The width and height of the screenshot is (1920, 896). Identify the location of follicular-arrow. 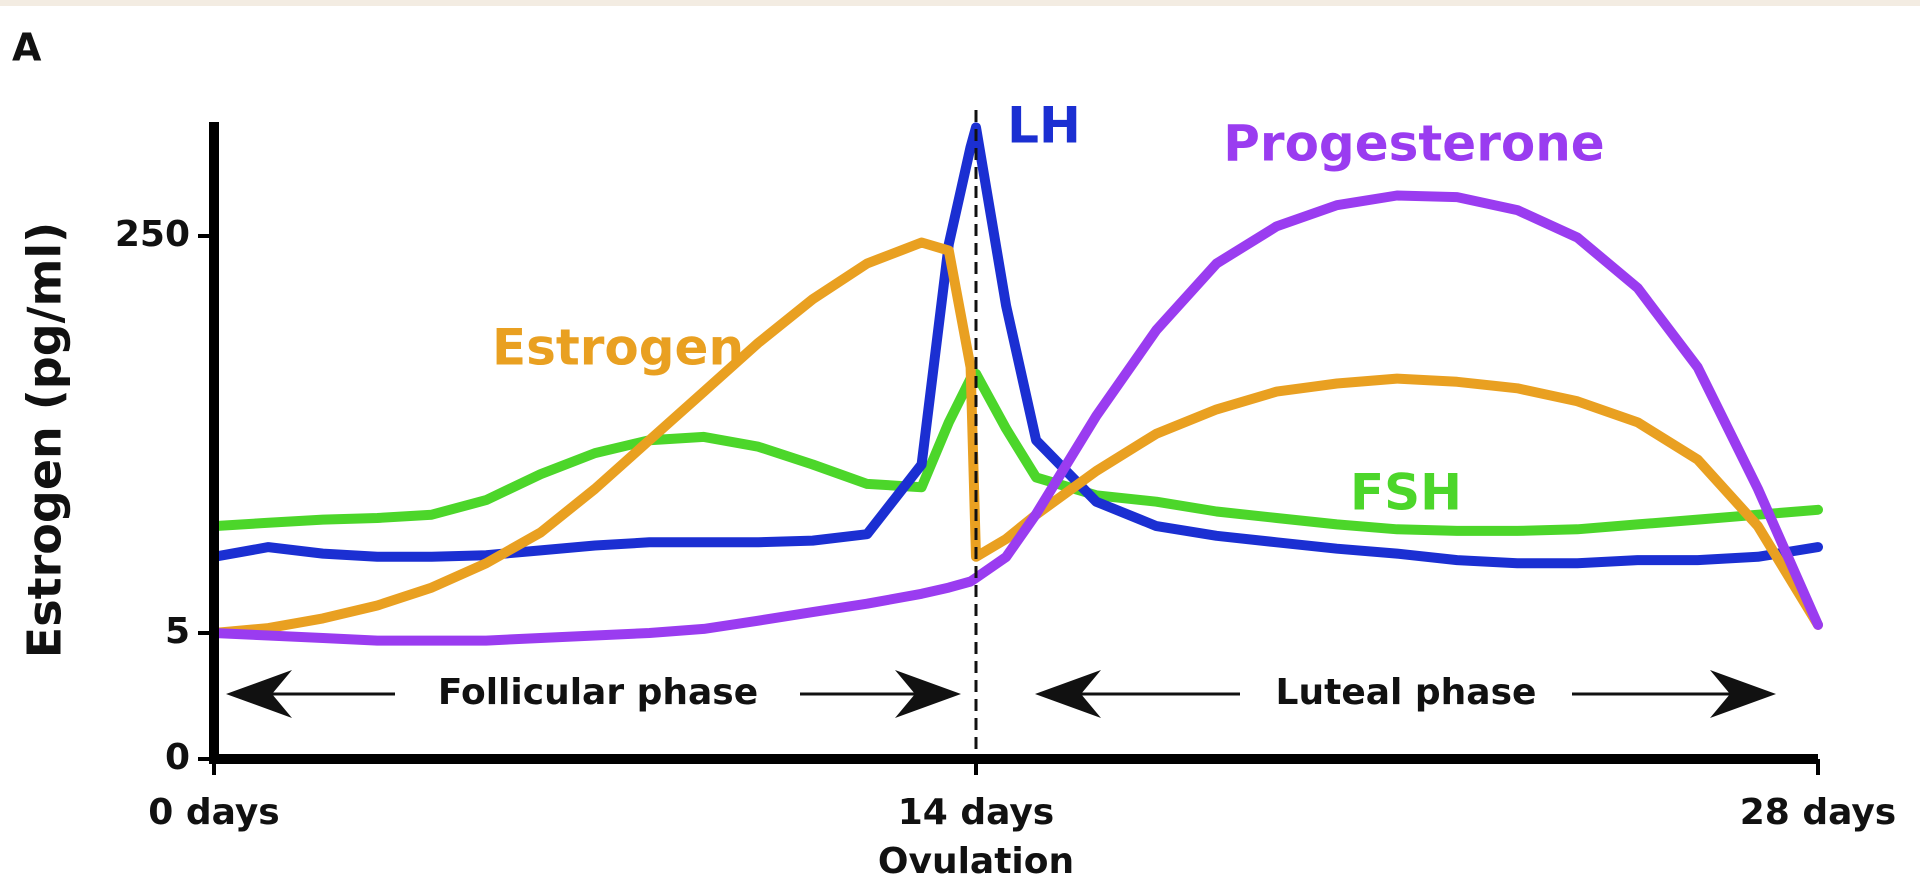
(593, 694).